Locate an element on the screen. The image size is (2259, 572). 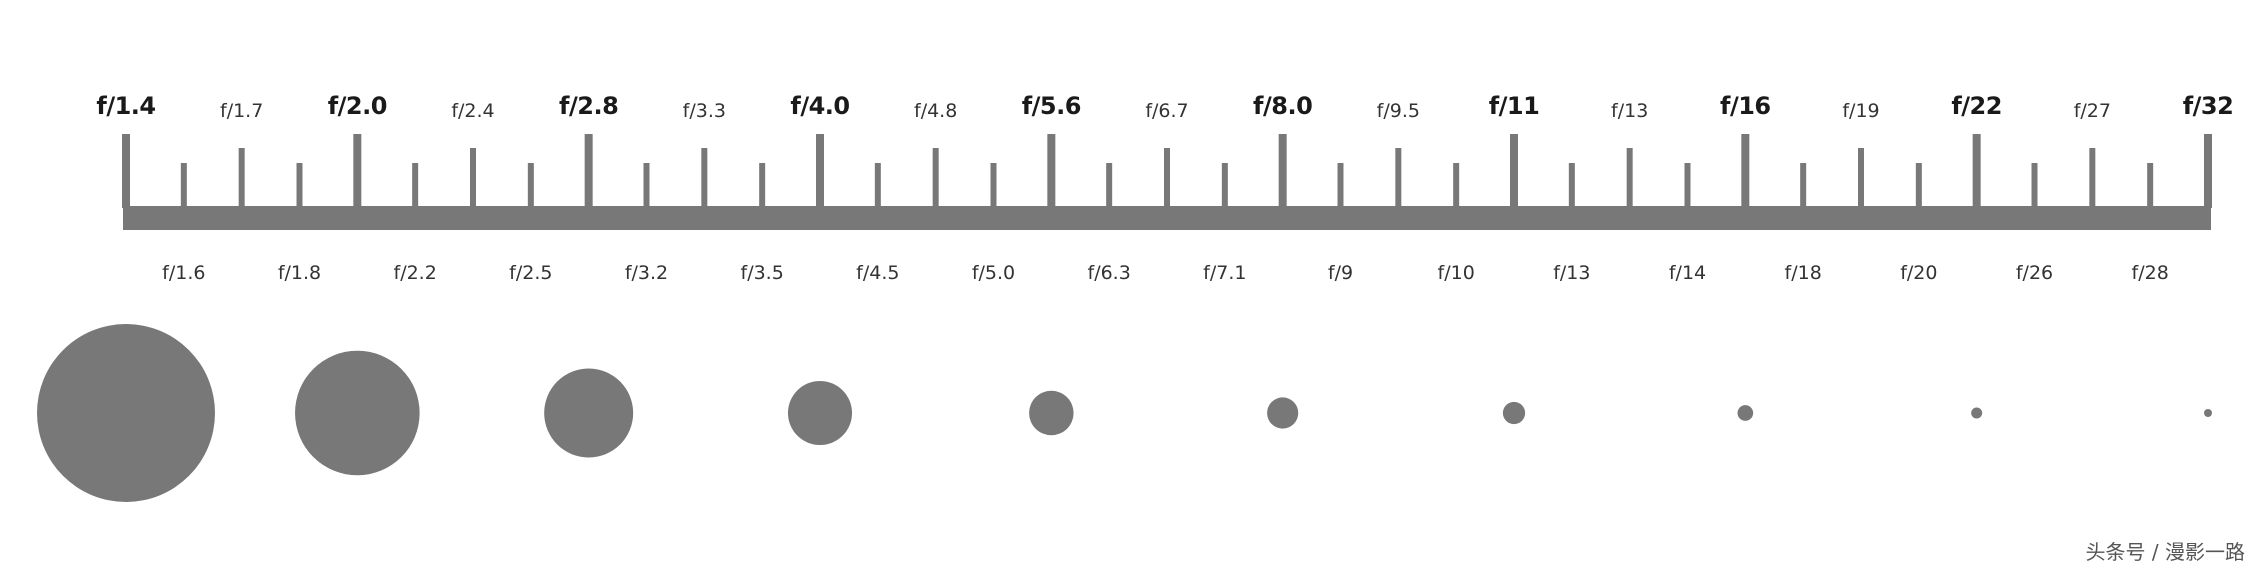
scale-ticks is located at coordinates (1167, 171).